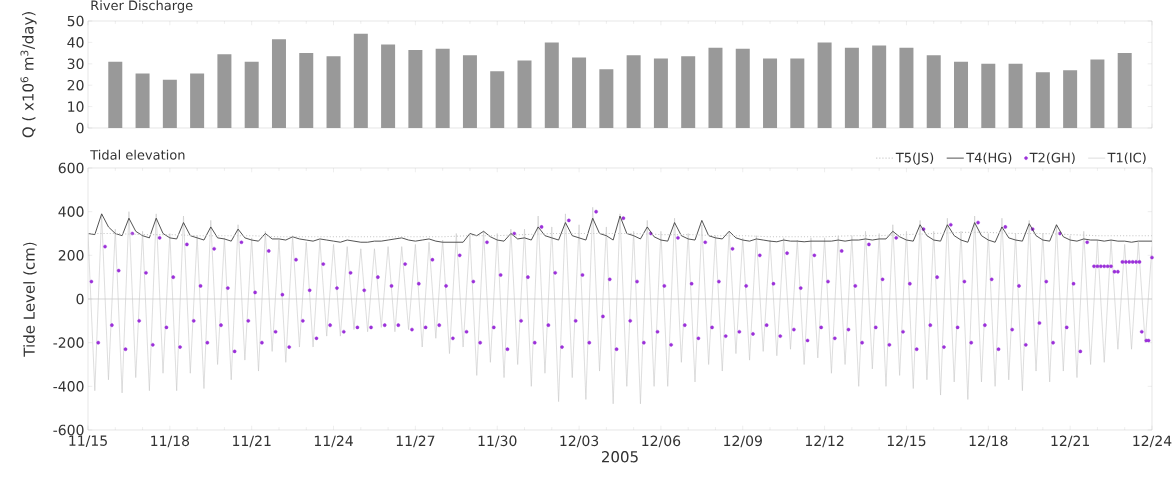 The width and height of the screenshot is (1172, 477). I want to click on y-axis-title: Q ( x10$^{6}$ m$^{3}$/day), so click(28, 75).